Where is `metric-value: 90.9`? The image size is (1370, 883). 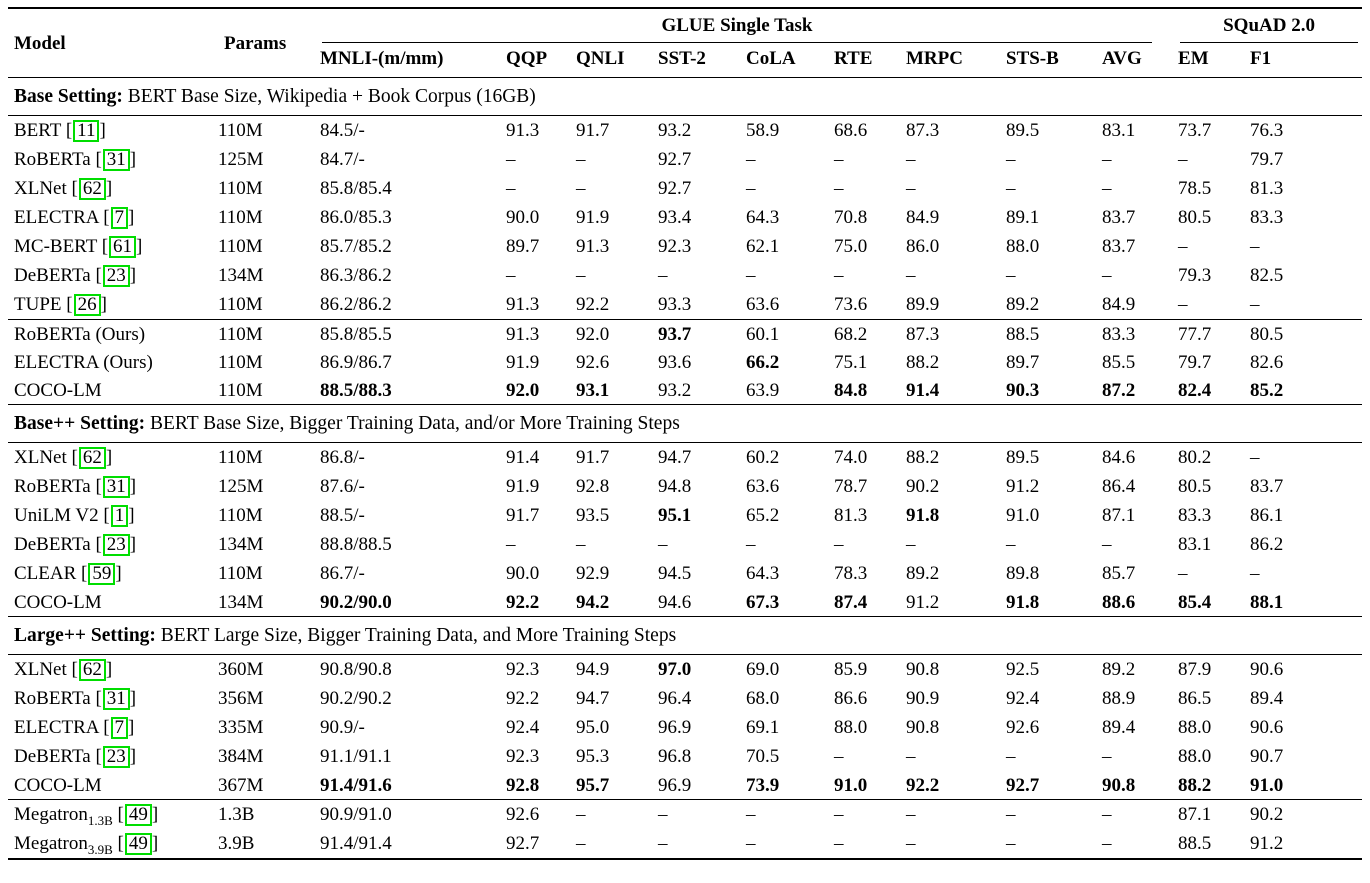
metric-value: 90.9 is located at coordinates (923, 698).